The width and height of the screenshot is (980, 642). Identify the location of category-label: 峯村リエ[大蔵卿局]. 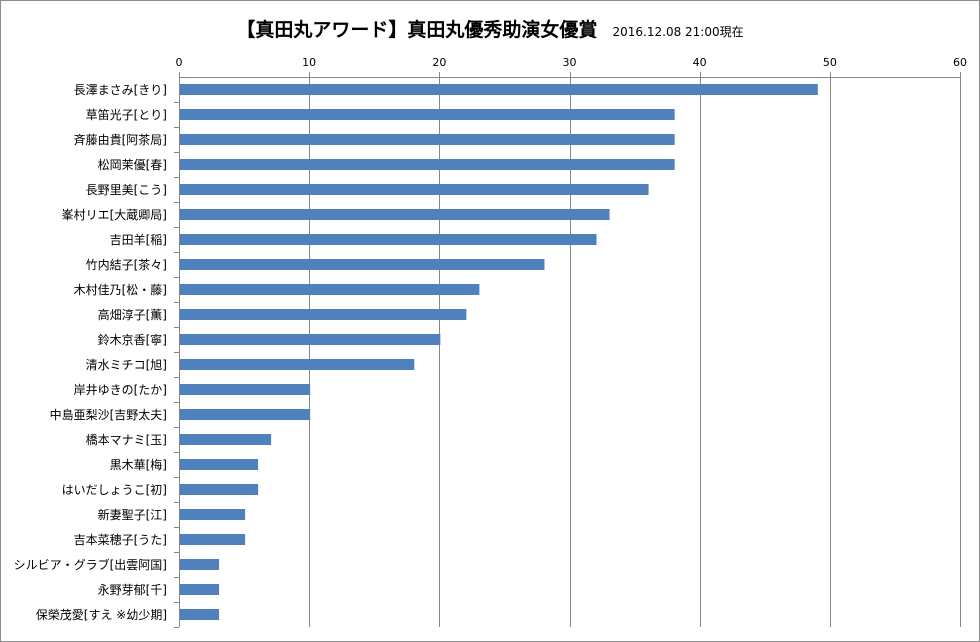
(114, 215).